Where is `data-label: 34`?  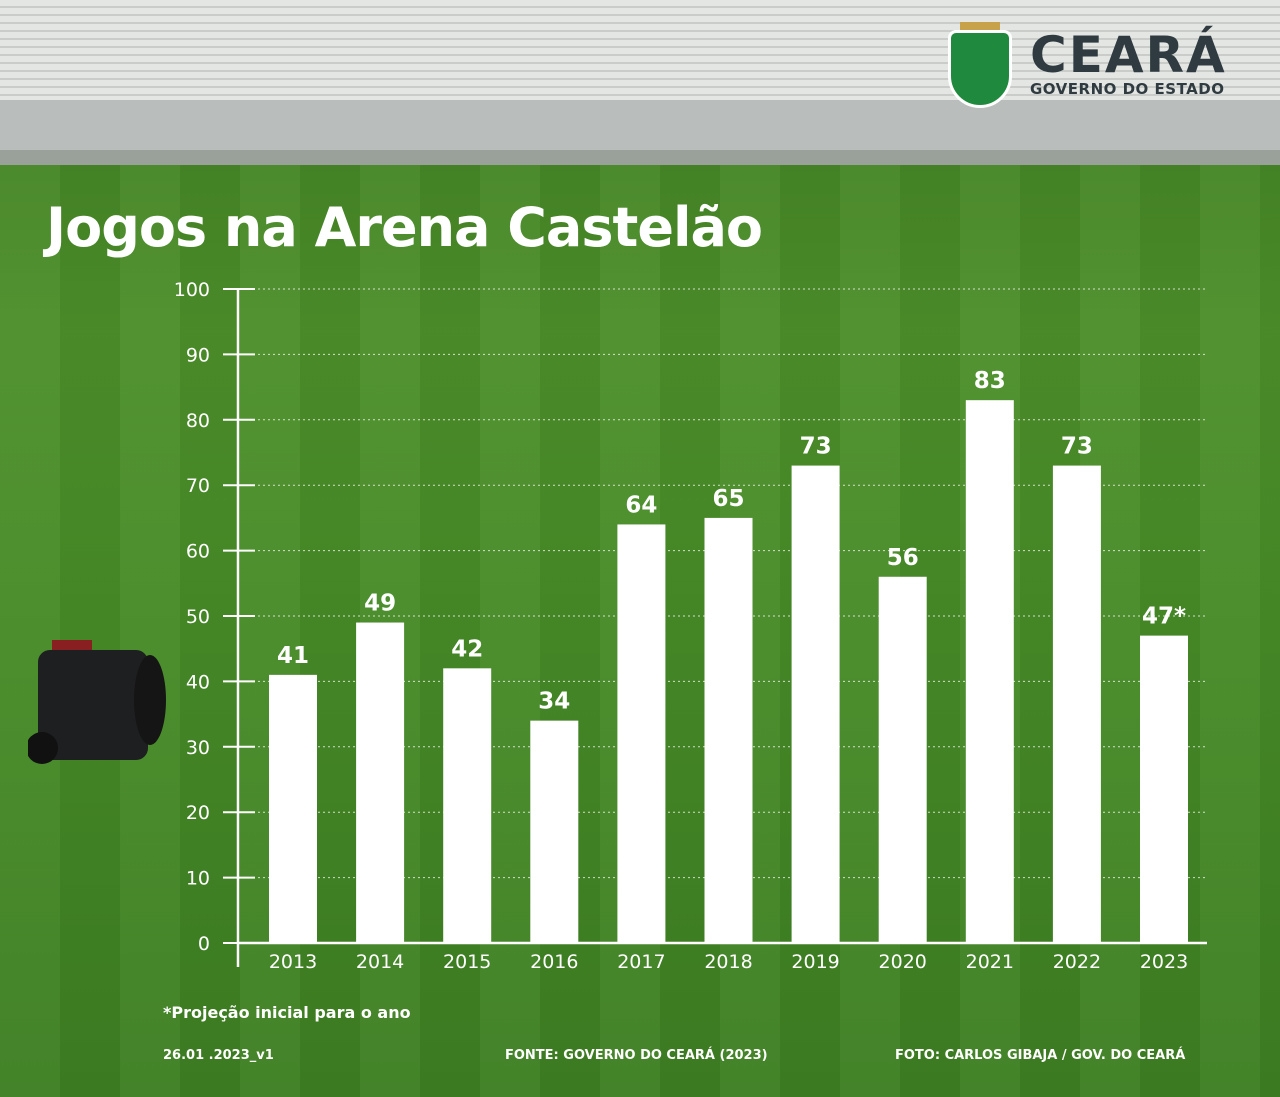 data-label: 34 is located at coordinates (554, 702).